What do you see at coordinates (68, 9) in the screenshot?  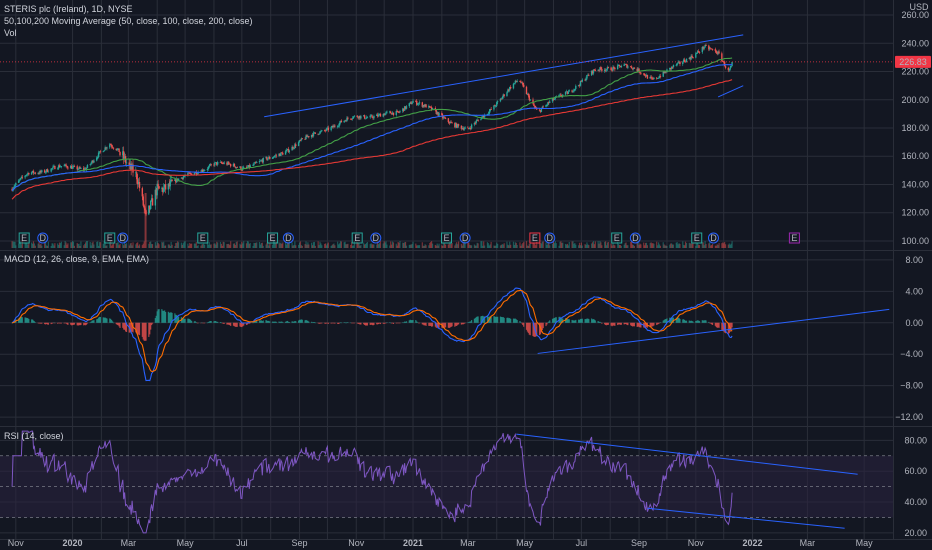 I see `symbol-title: STERIS plc (Ireland), 1D, NYSE` at bounding box center [68, 9].